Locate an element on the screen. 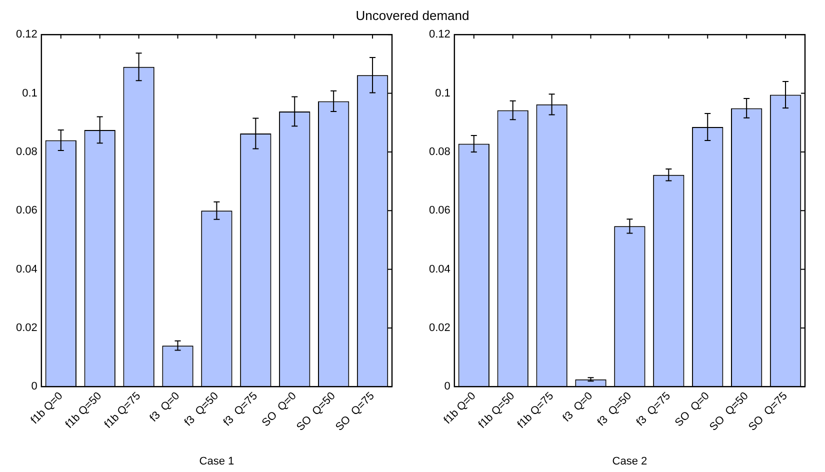  x-axis-title: Case 1 is located at coordinates (216, 461).